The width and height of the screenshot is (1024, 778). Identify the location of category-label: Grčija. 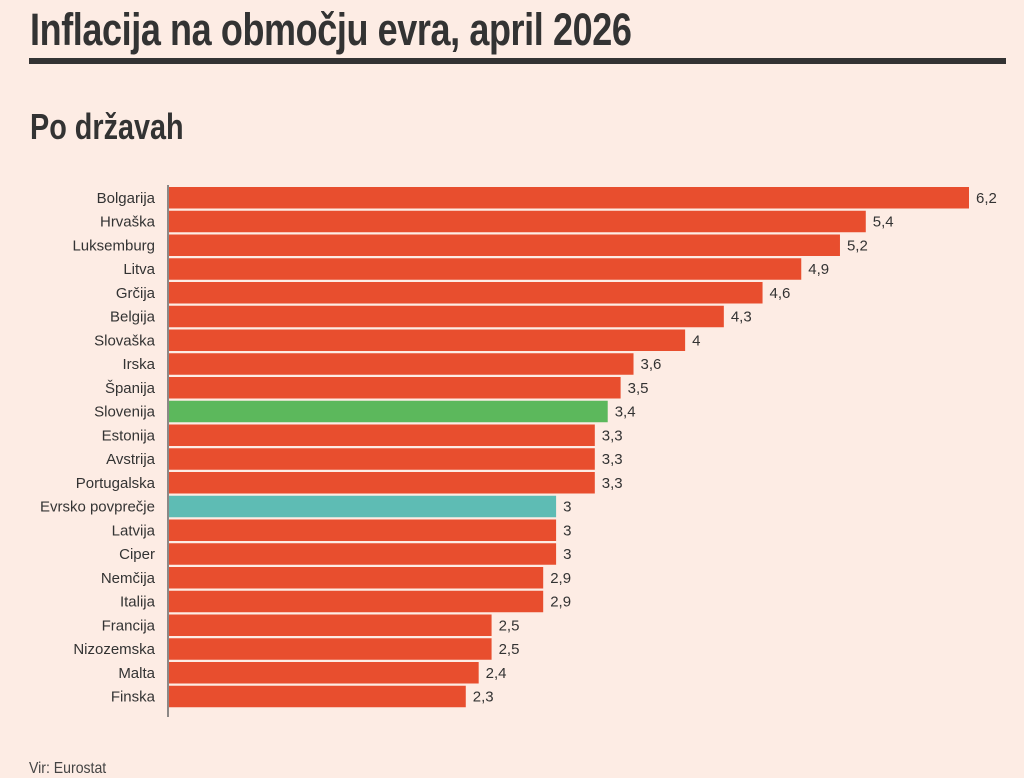
(136, 293).